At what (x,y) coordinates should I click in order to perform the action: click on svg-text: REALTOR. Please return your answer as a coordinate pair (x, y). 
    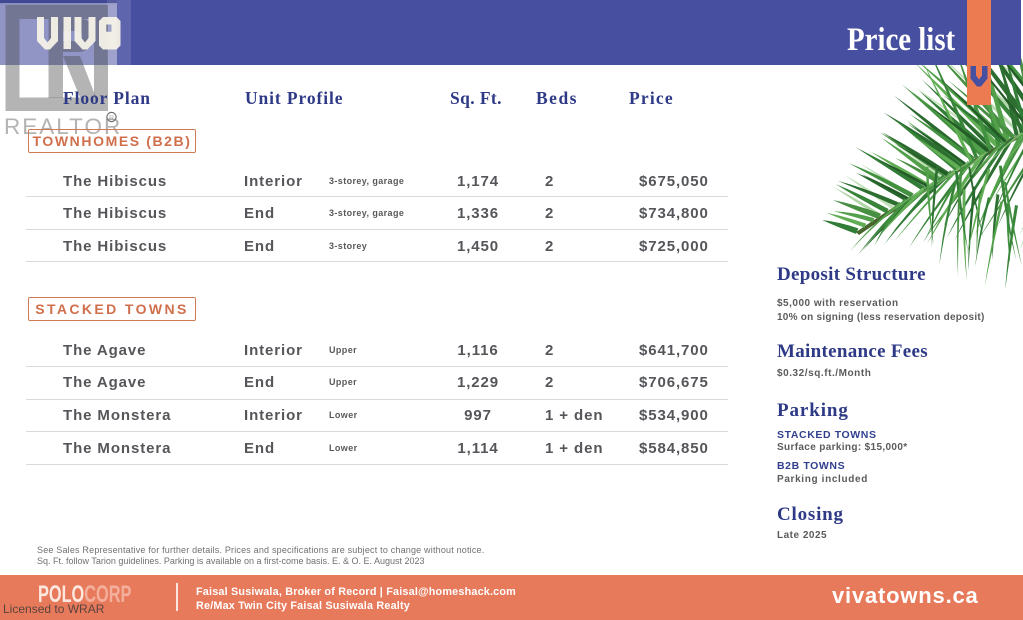
    Looking at the image, I should click on (63, 126).